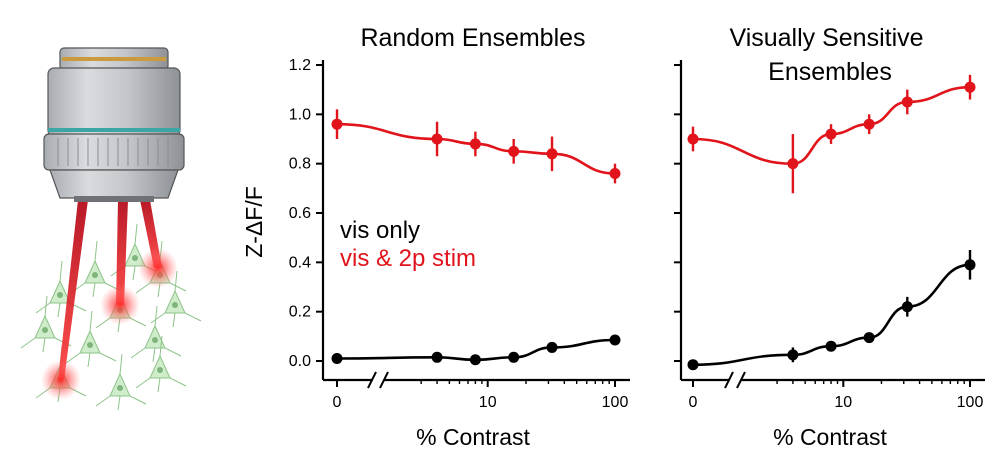 This screenshot has width=1000, height=474. I want to click on legend: vis only vis & 2p stim, so click(408, 244).